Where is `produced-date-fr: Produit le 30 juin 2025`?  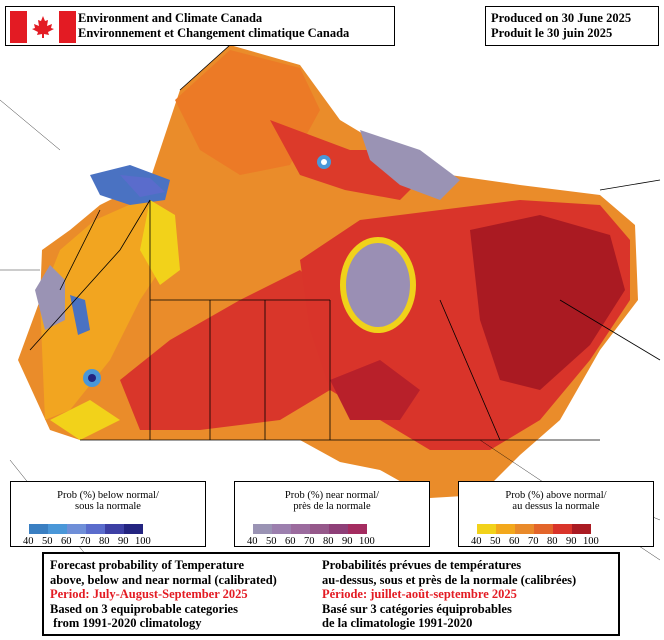 produced-date-fr: Produit le 30 juin 2025 is located at coordinates (552, 33).